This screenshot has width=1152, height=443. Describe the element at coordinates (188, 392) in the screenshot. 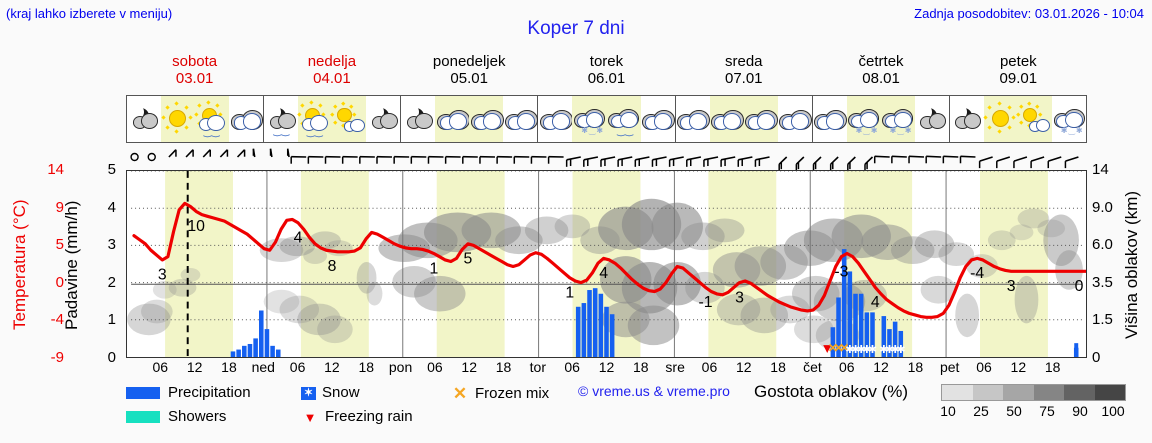

I see `legend-precipitation: Precipitation` at that location.